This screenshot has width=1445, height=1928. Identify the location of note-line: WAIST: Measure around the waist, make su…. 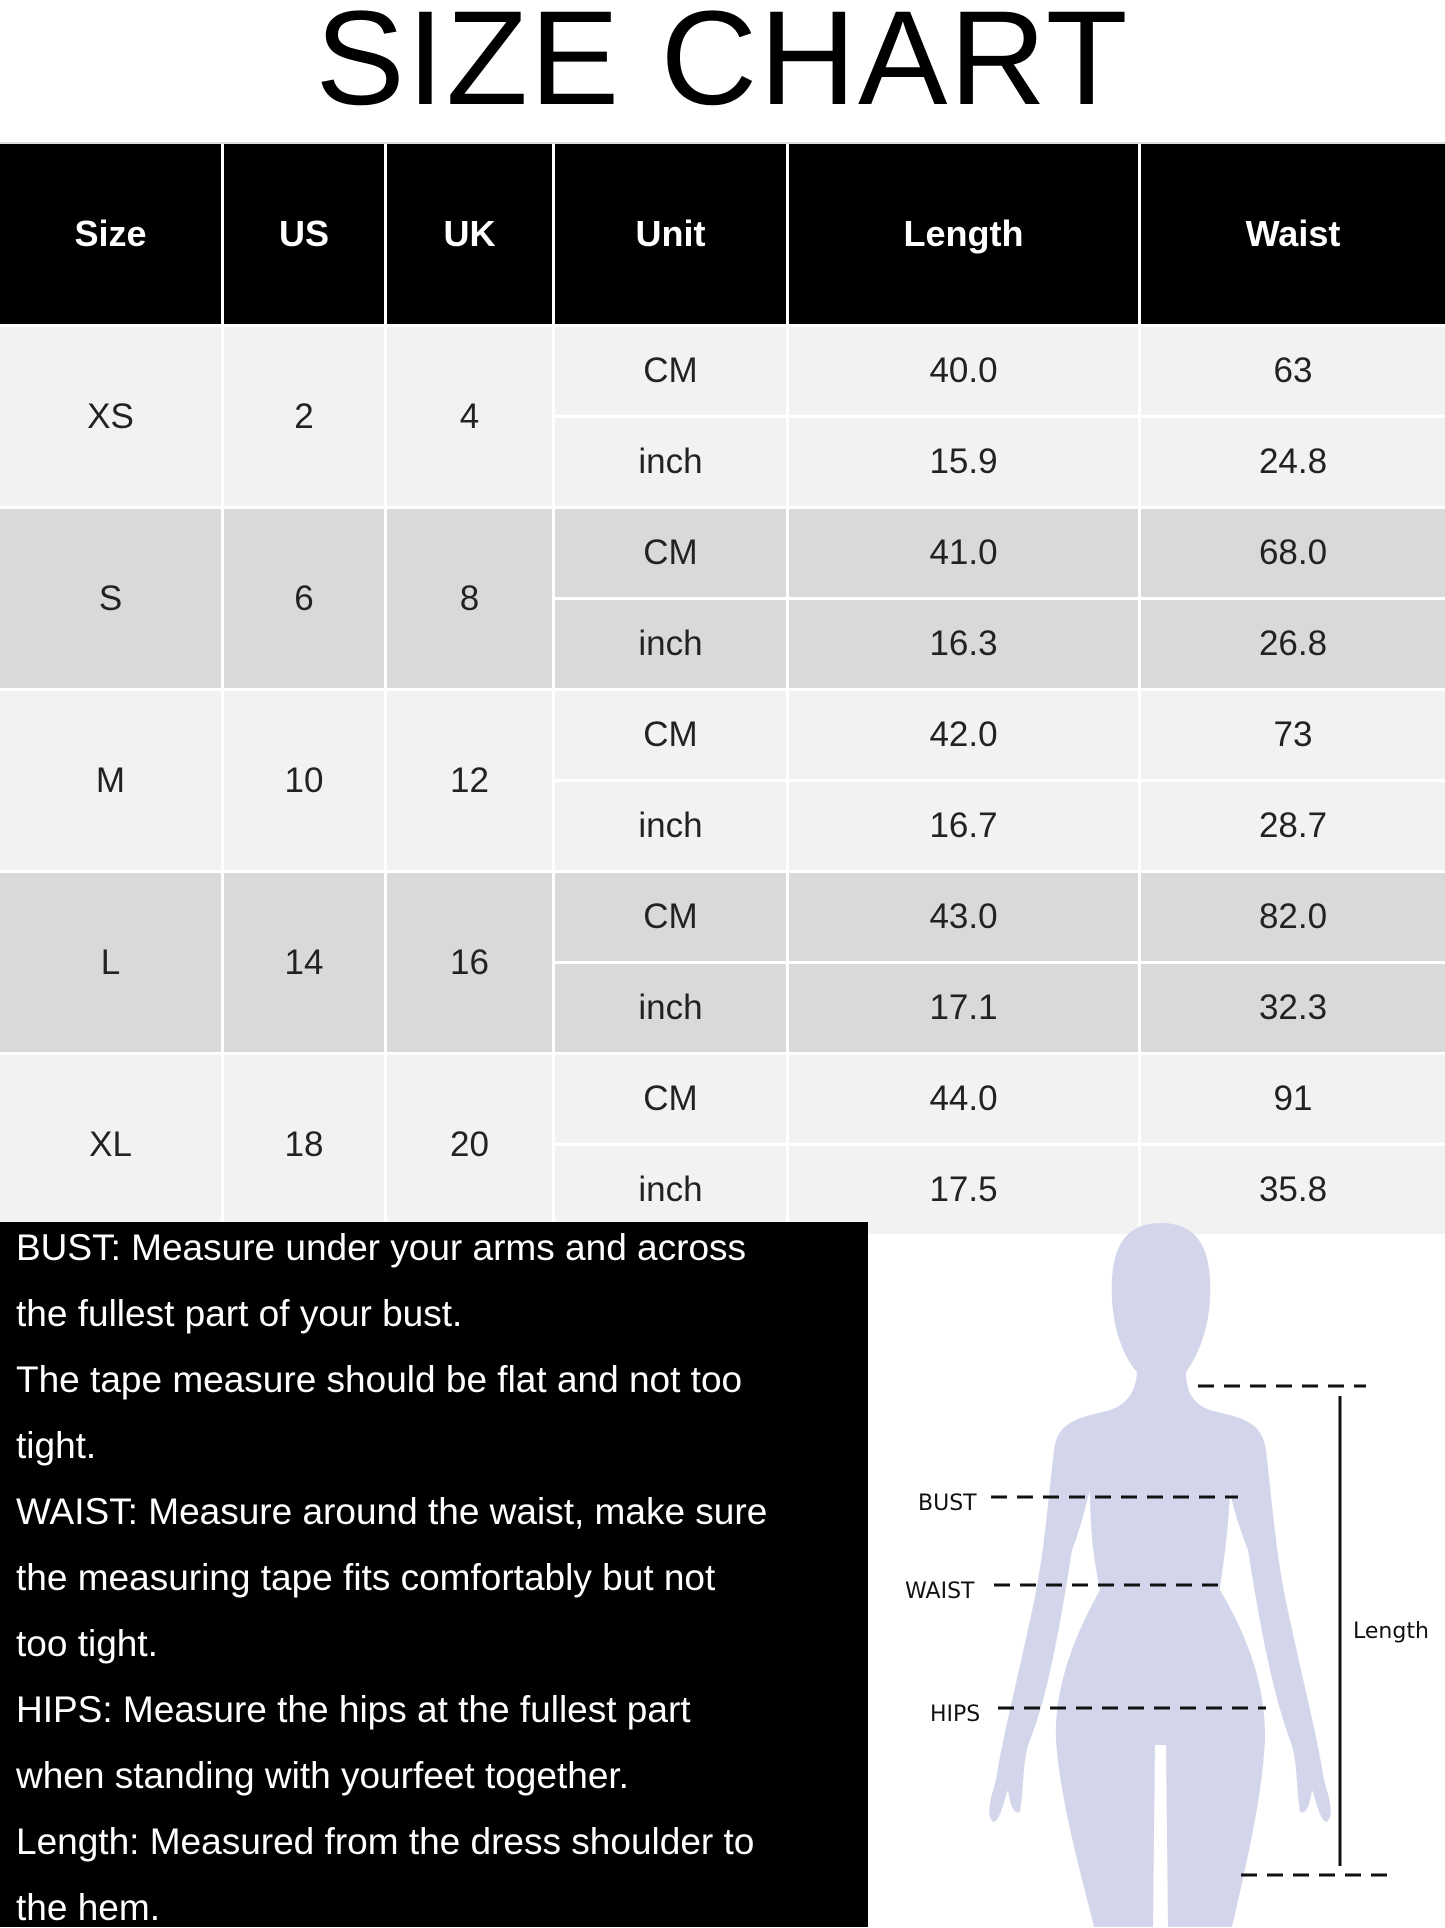
(392, 1511).